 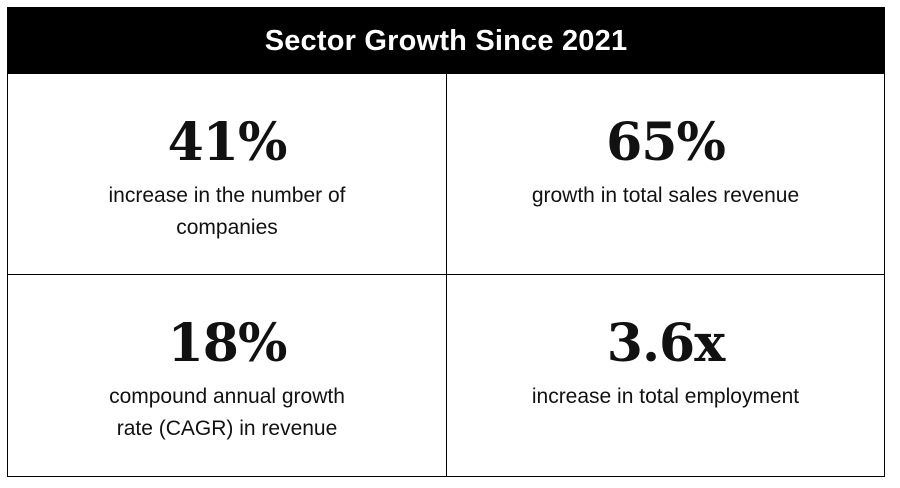 What do you see at coordinates (666, 142) in the screenshot?
I see `stat-value: 65%` at bounding box center [666, 142].